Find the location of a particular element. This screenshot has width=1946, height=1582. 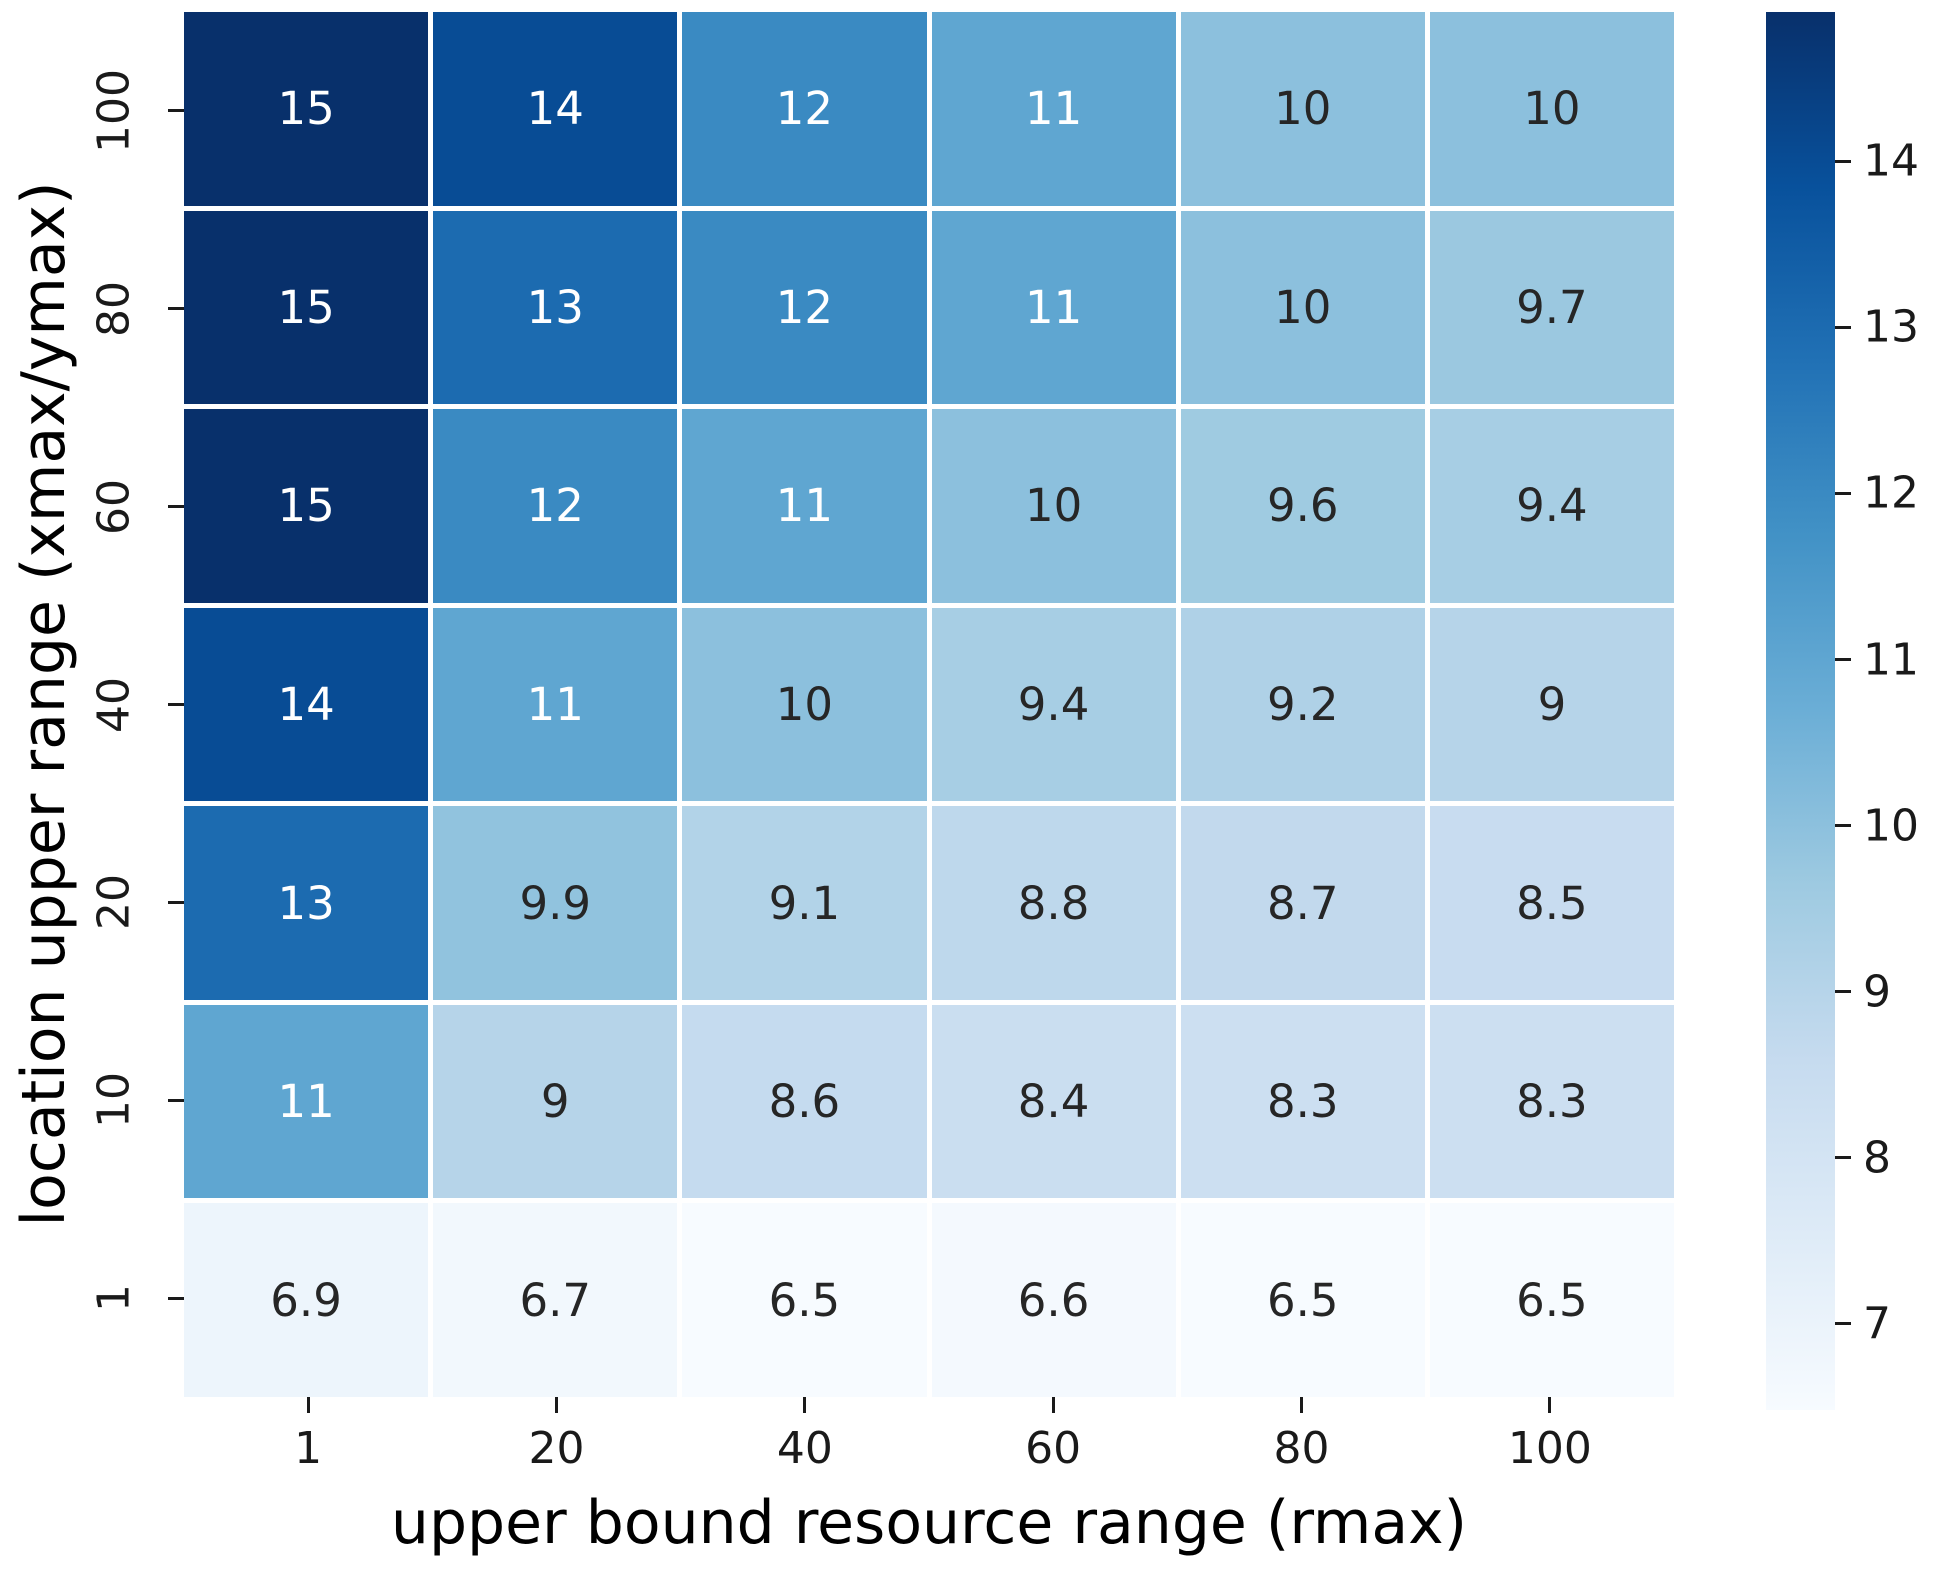

heatmap-cell: 8.6 is located at coordinates (804, 1101).